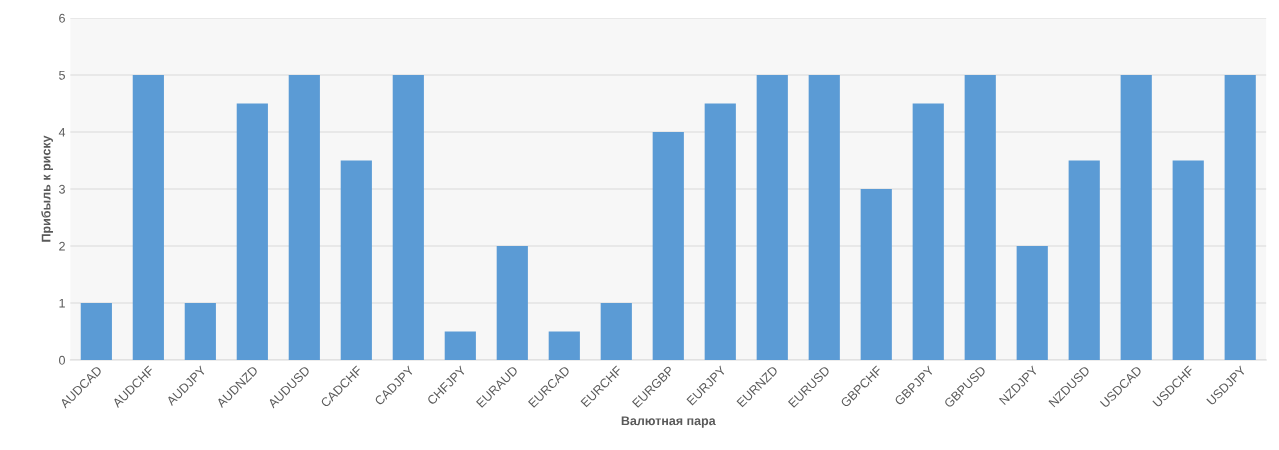 The image size is (1279, 450). Describe the element at coordinates (47, 188) in the screenshot. I see `y-axis-title: Прибыль к риску` at that location.